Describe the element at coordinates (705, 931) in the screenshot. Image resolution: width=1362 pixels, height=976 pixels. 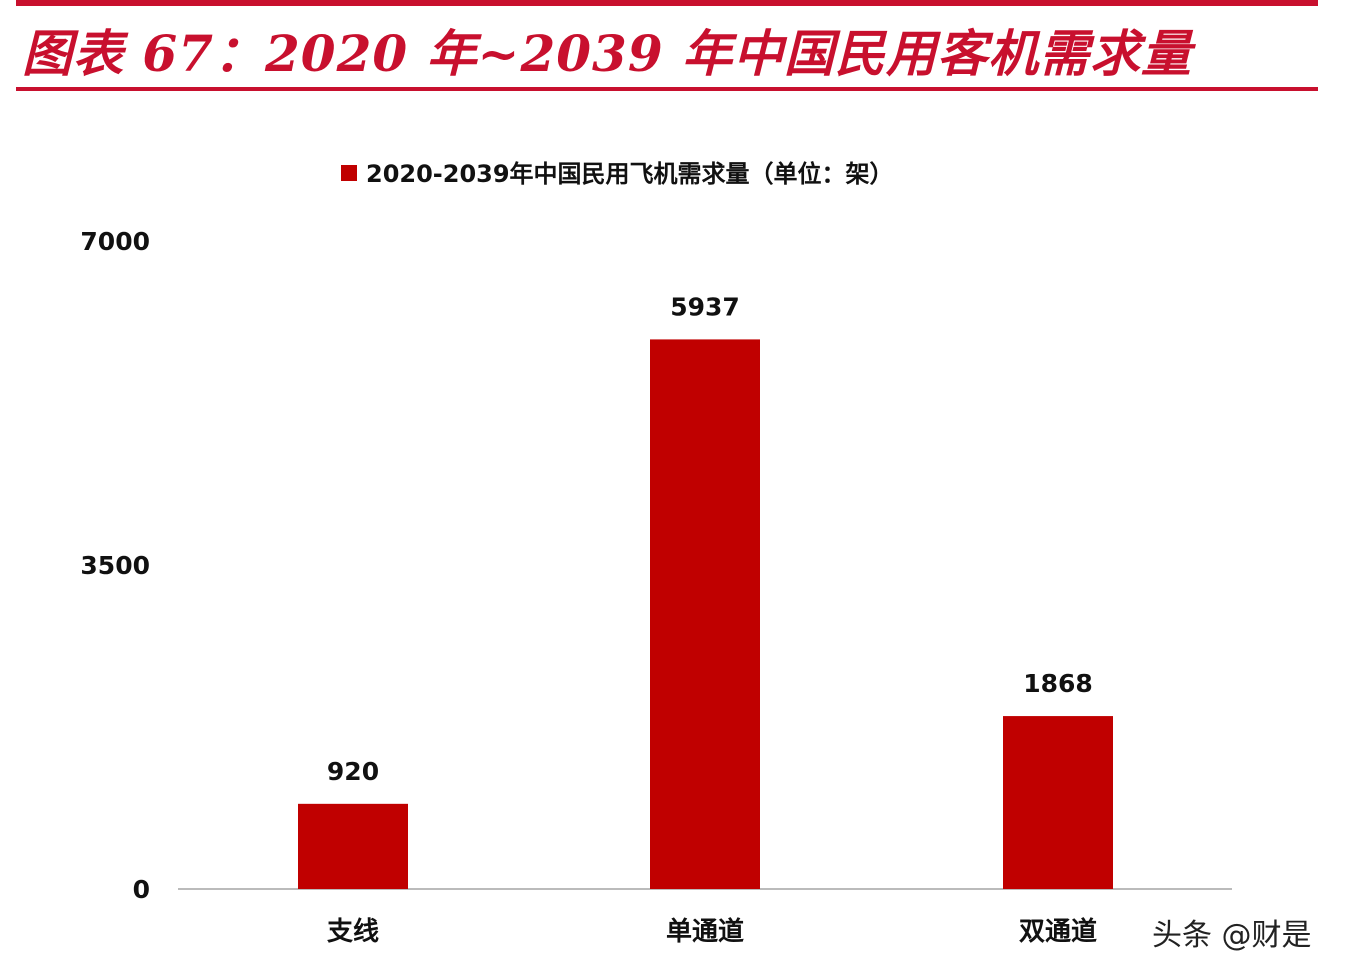
I see `x-tick-label: 单通道` at that location.